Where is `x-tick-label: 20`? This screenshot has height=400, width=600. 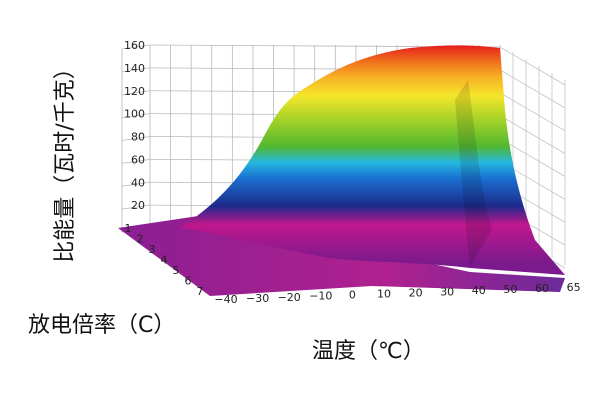 x-tick-label: 20 is located at coordinates (416, 292).